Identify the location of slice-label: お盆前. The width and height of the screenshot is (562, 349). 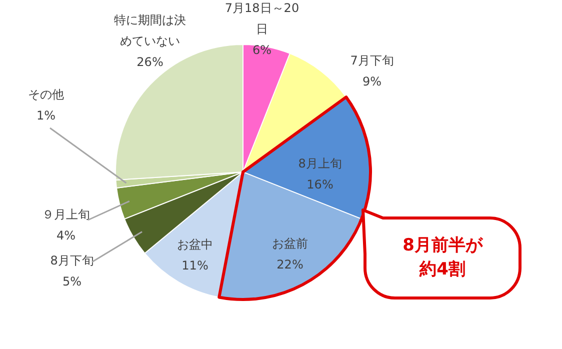
(290, 243).